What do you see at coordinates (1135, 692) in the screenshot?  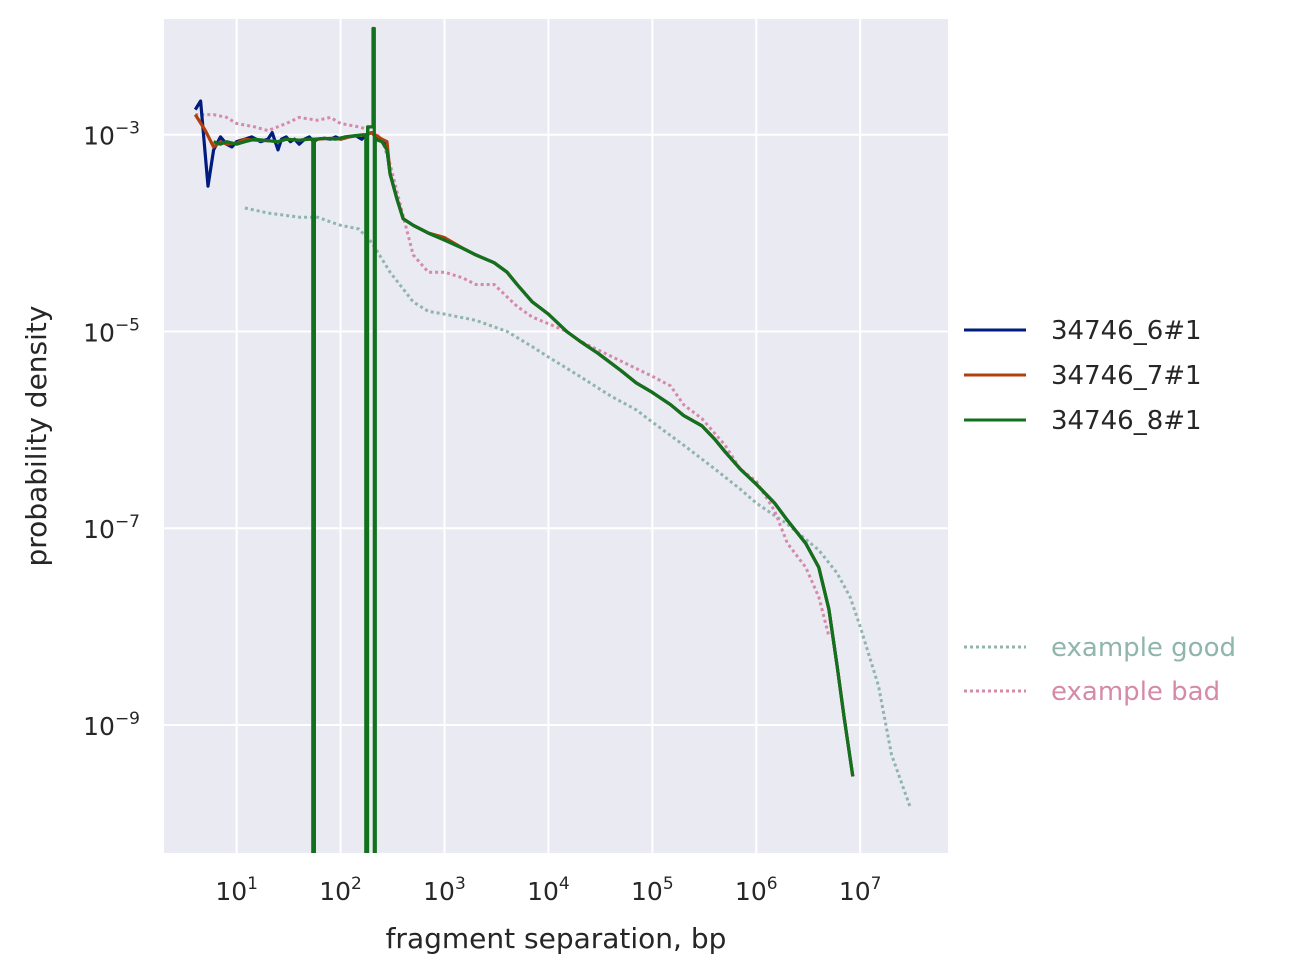 I see `legend-label: example bad` at bounding box center [1135, 692].